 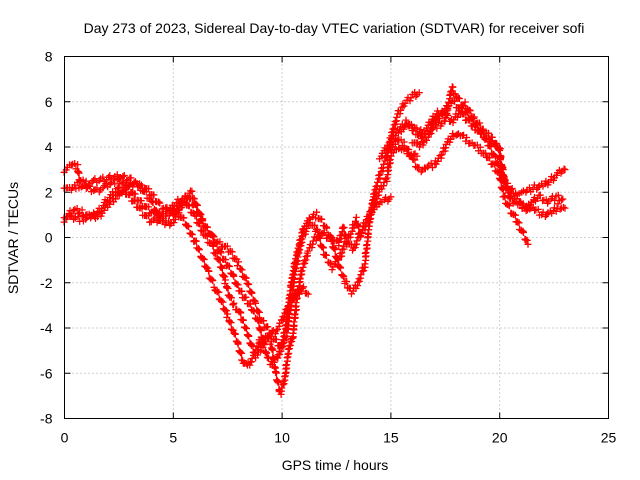 I want to click on y-tick-label: 8, so click(x=49, y=57).